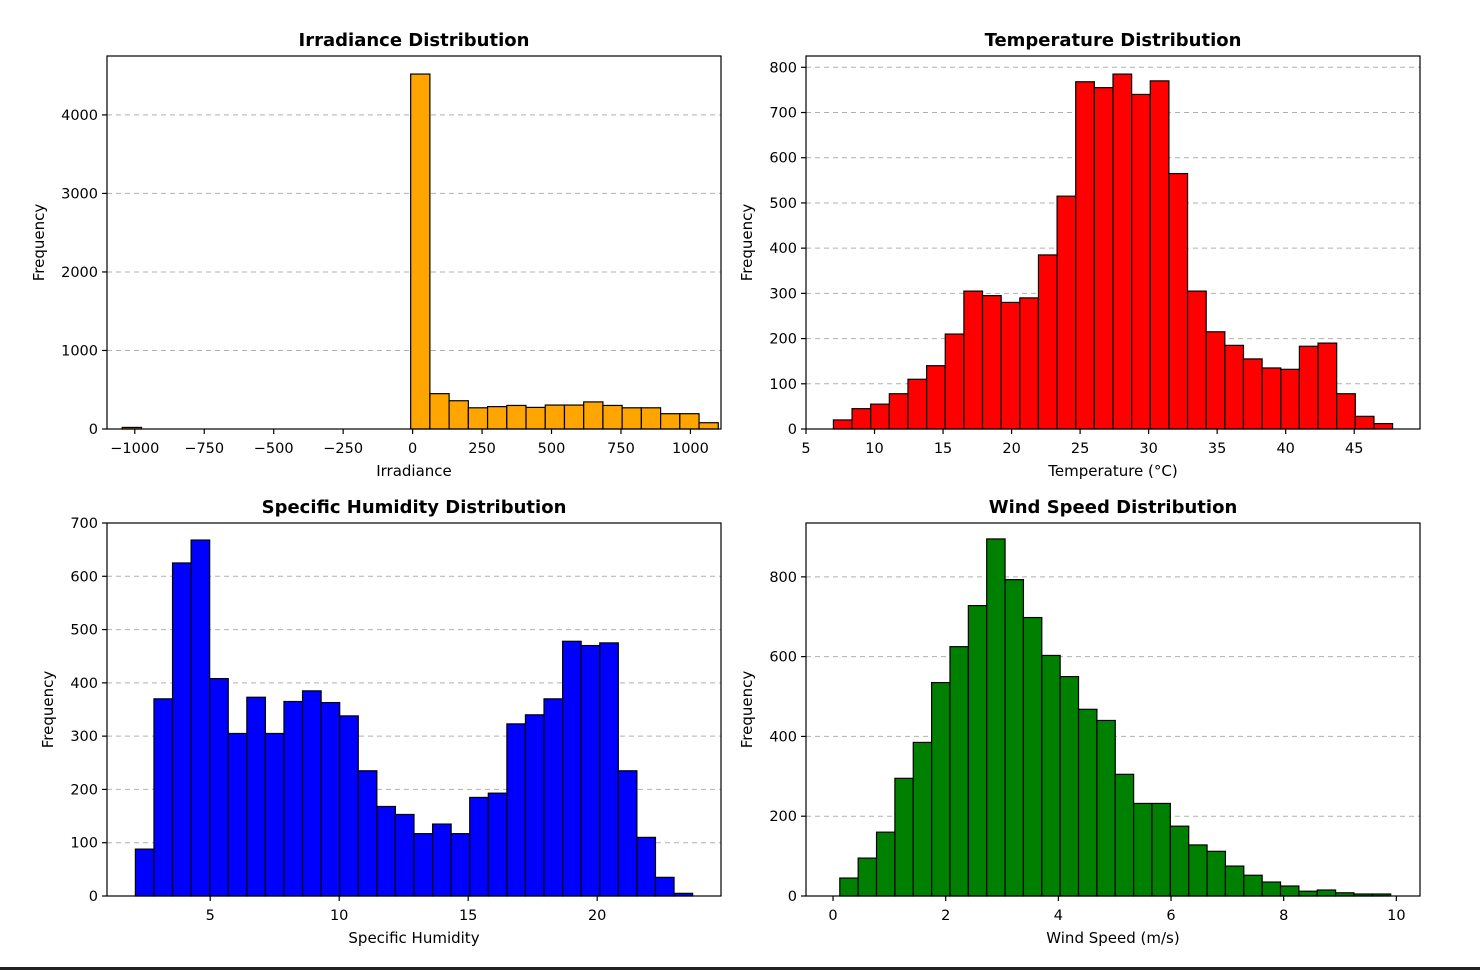 The image size is (1480, 970). I want to click on temperature-y-tick-label: 800, so click(783, 68).